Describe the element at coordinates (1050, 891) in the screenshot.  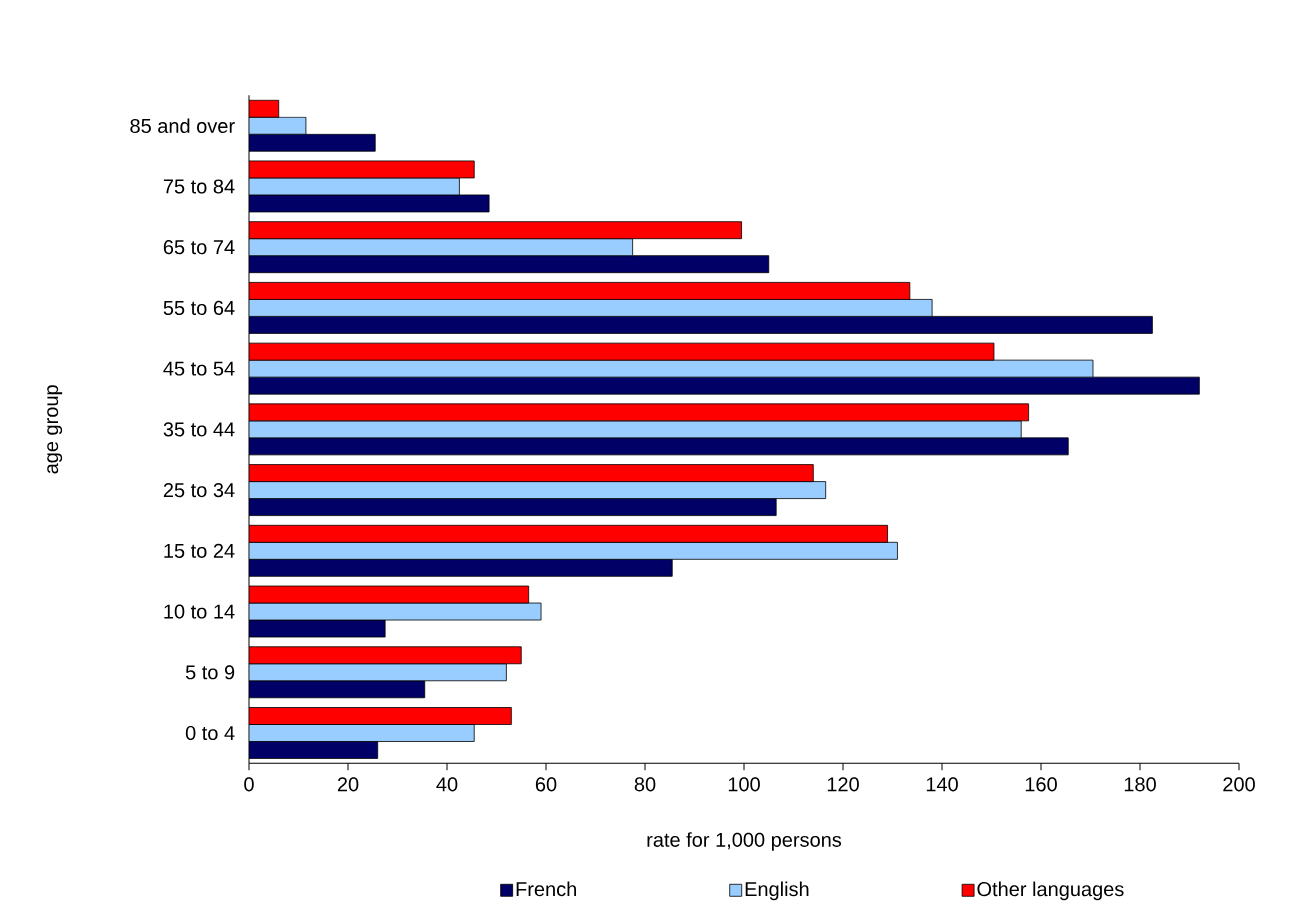
I see `legend-label: Other languages` at that location.